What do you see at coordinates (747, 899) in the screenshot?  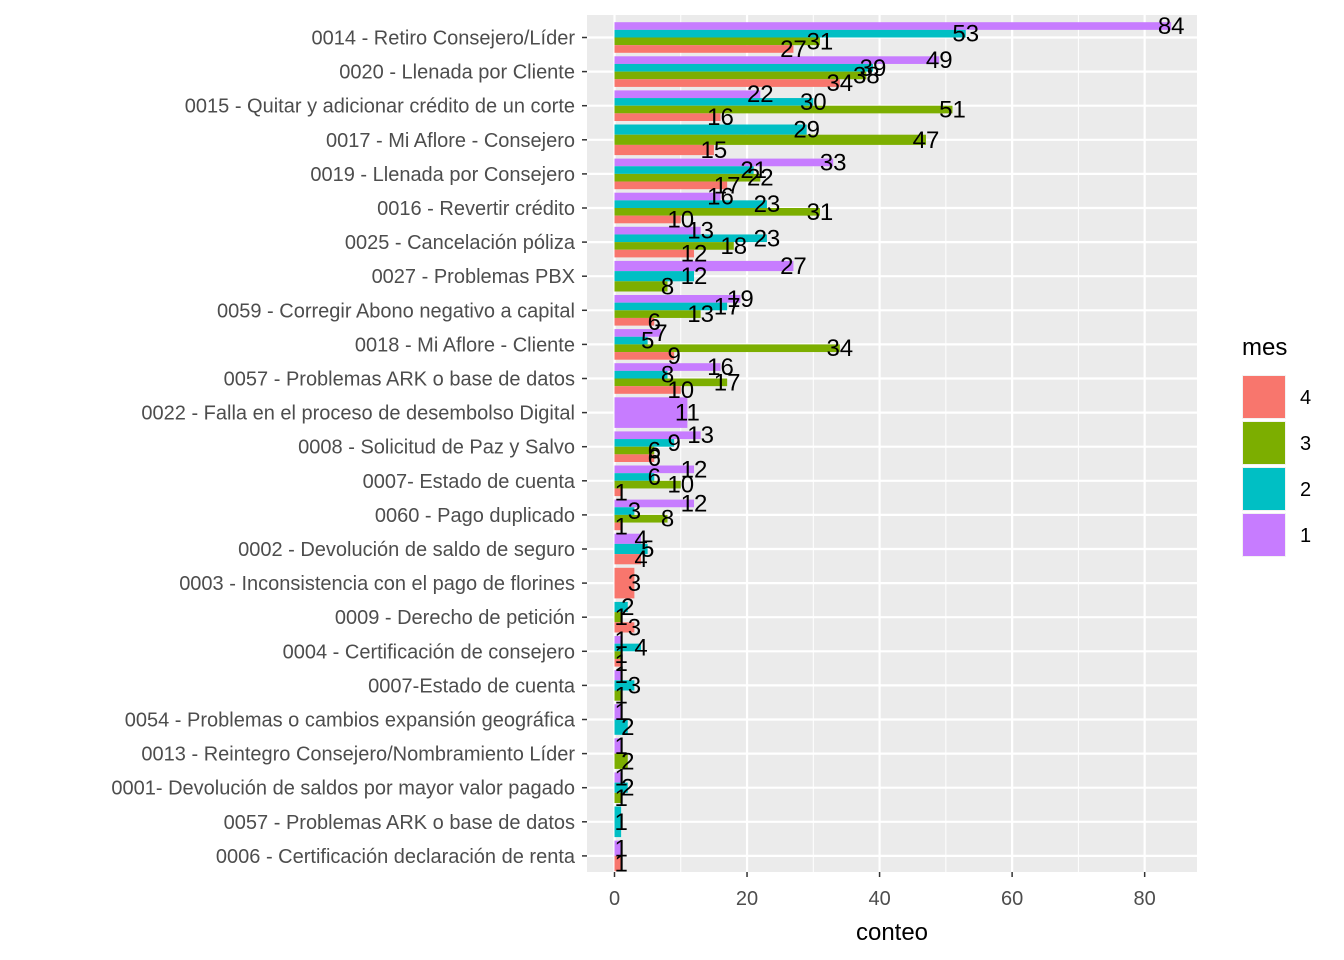 I see `x-tick-label: 20` at bounding box center [747, 899].